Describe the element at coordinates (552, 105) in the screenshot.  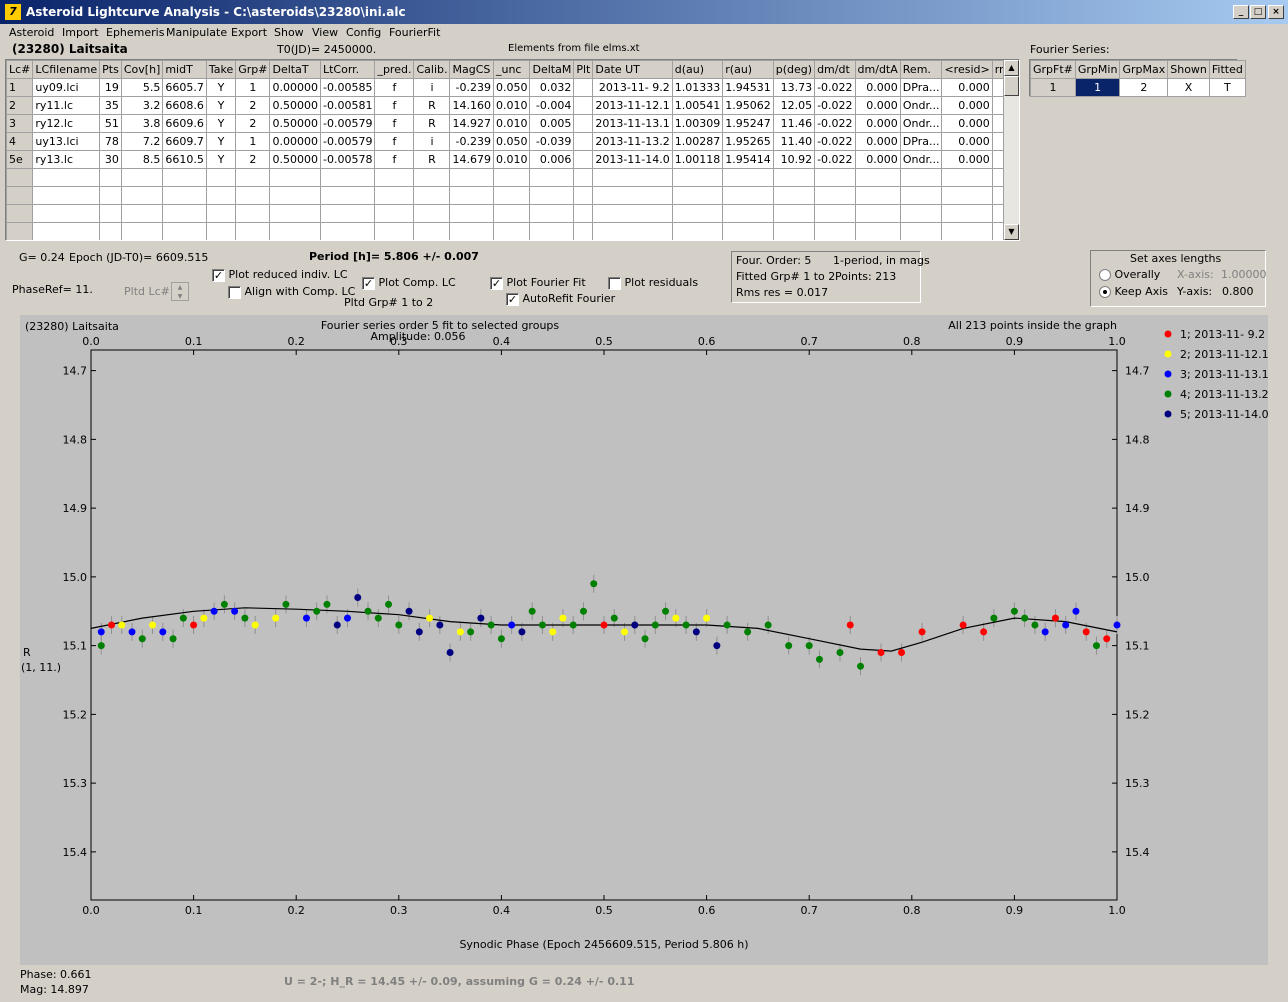
I see `lc-cell: -0.004` at that location.